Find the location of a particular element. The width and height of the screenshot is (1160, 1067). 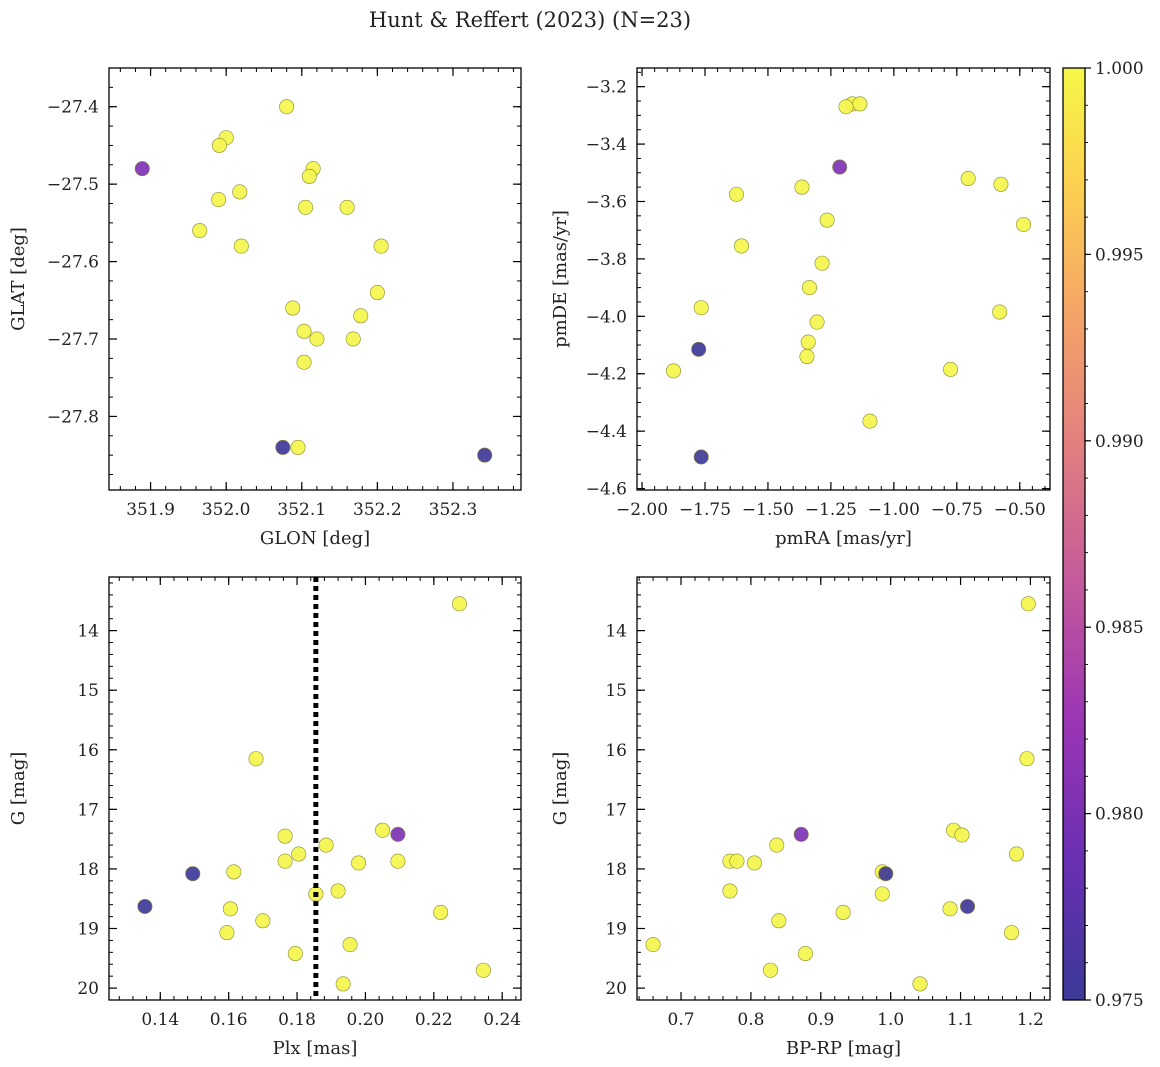

y-tick-label: 14 is located at coordinates (88, 632).